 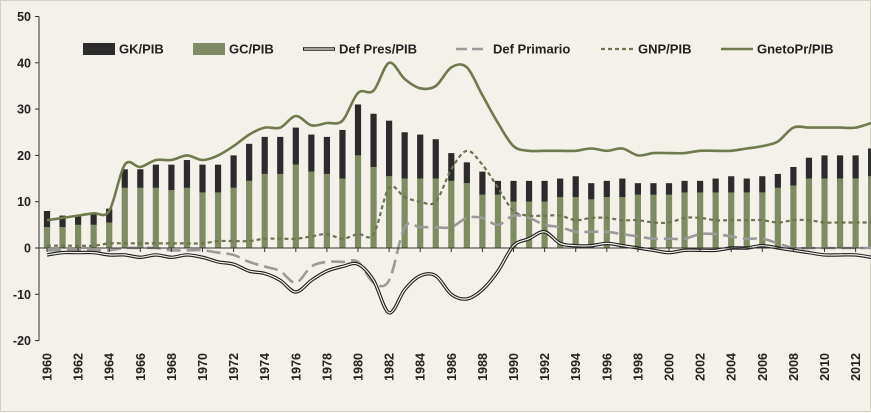 I want to click on gc-bar-1967, so click(x=155, y=217).